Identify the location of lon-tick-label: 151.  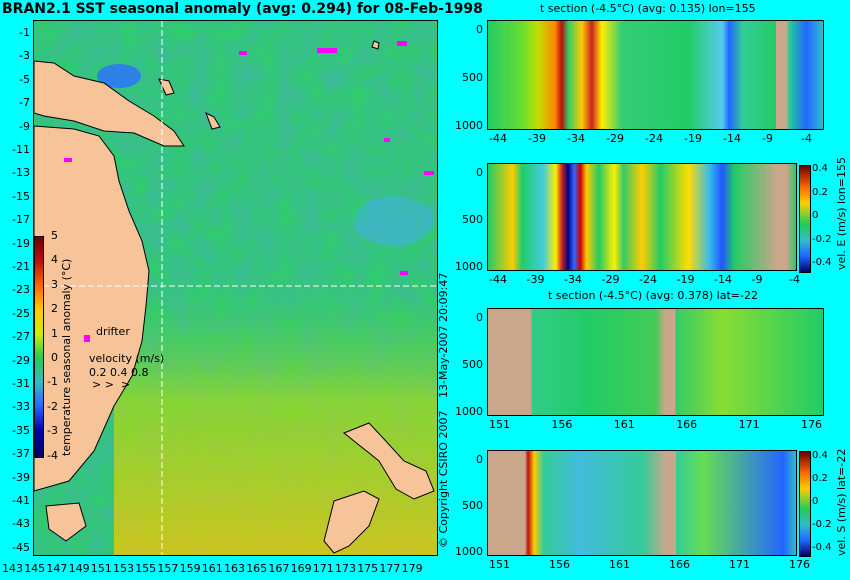
(101, 568).